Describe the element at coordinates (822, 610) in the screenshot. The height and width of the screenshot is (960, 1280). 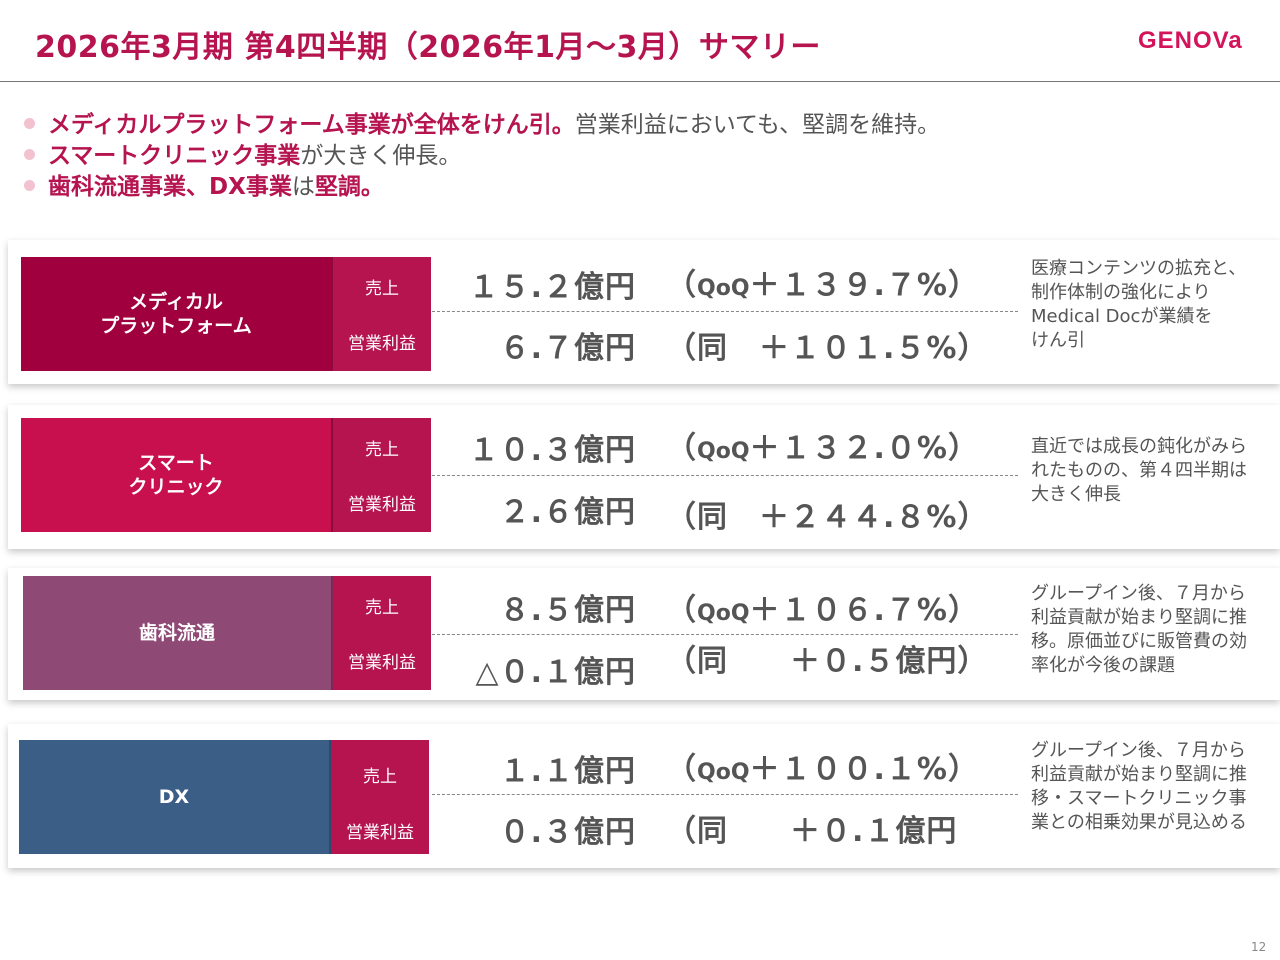
I see `sales-qoq: （QoQ＋１０６.７%）` at that location.